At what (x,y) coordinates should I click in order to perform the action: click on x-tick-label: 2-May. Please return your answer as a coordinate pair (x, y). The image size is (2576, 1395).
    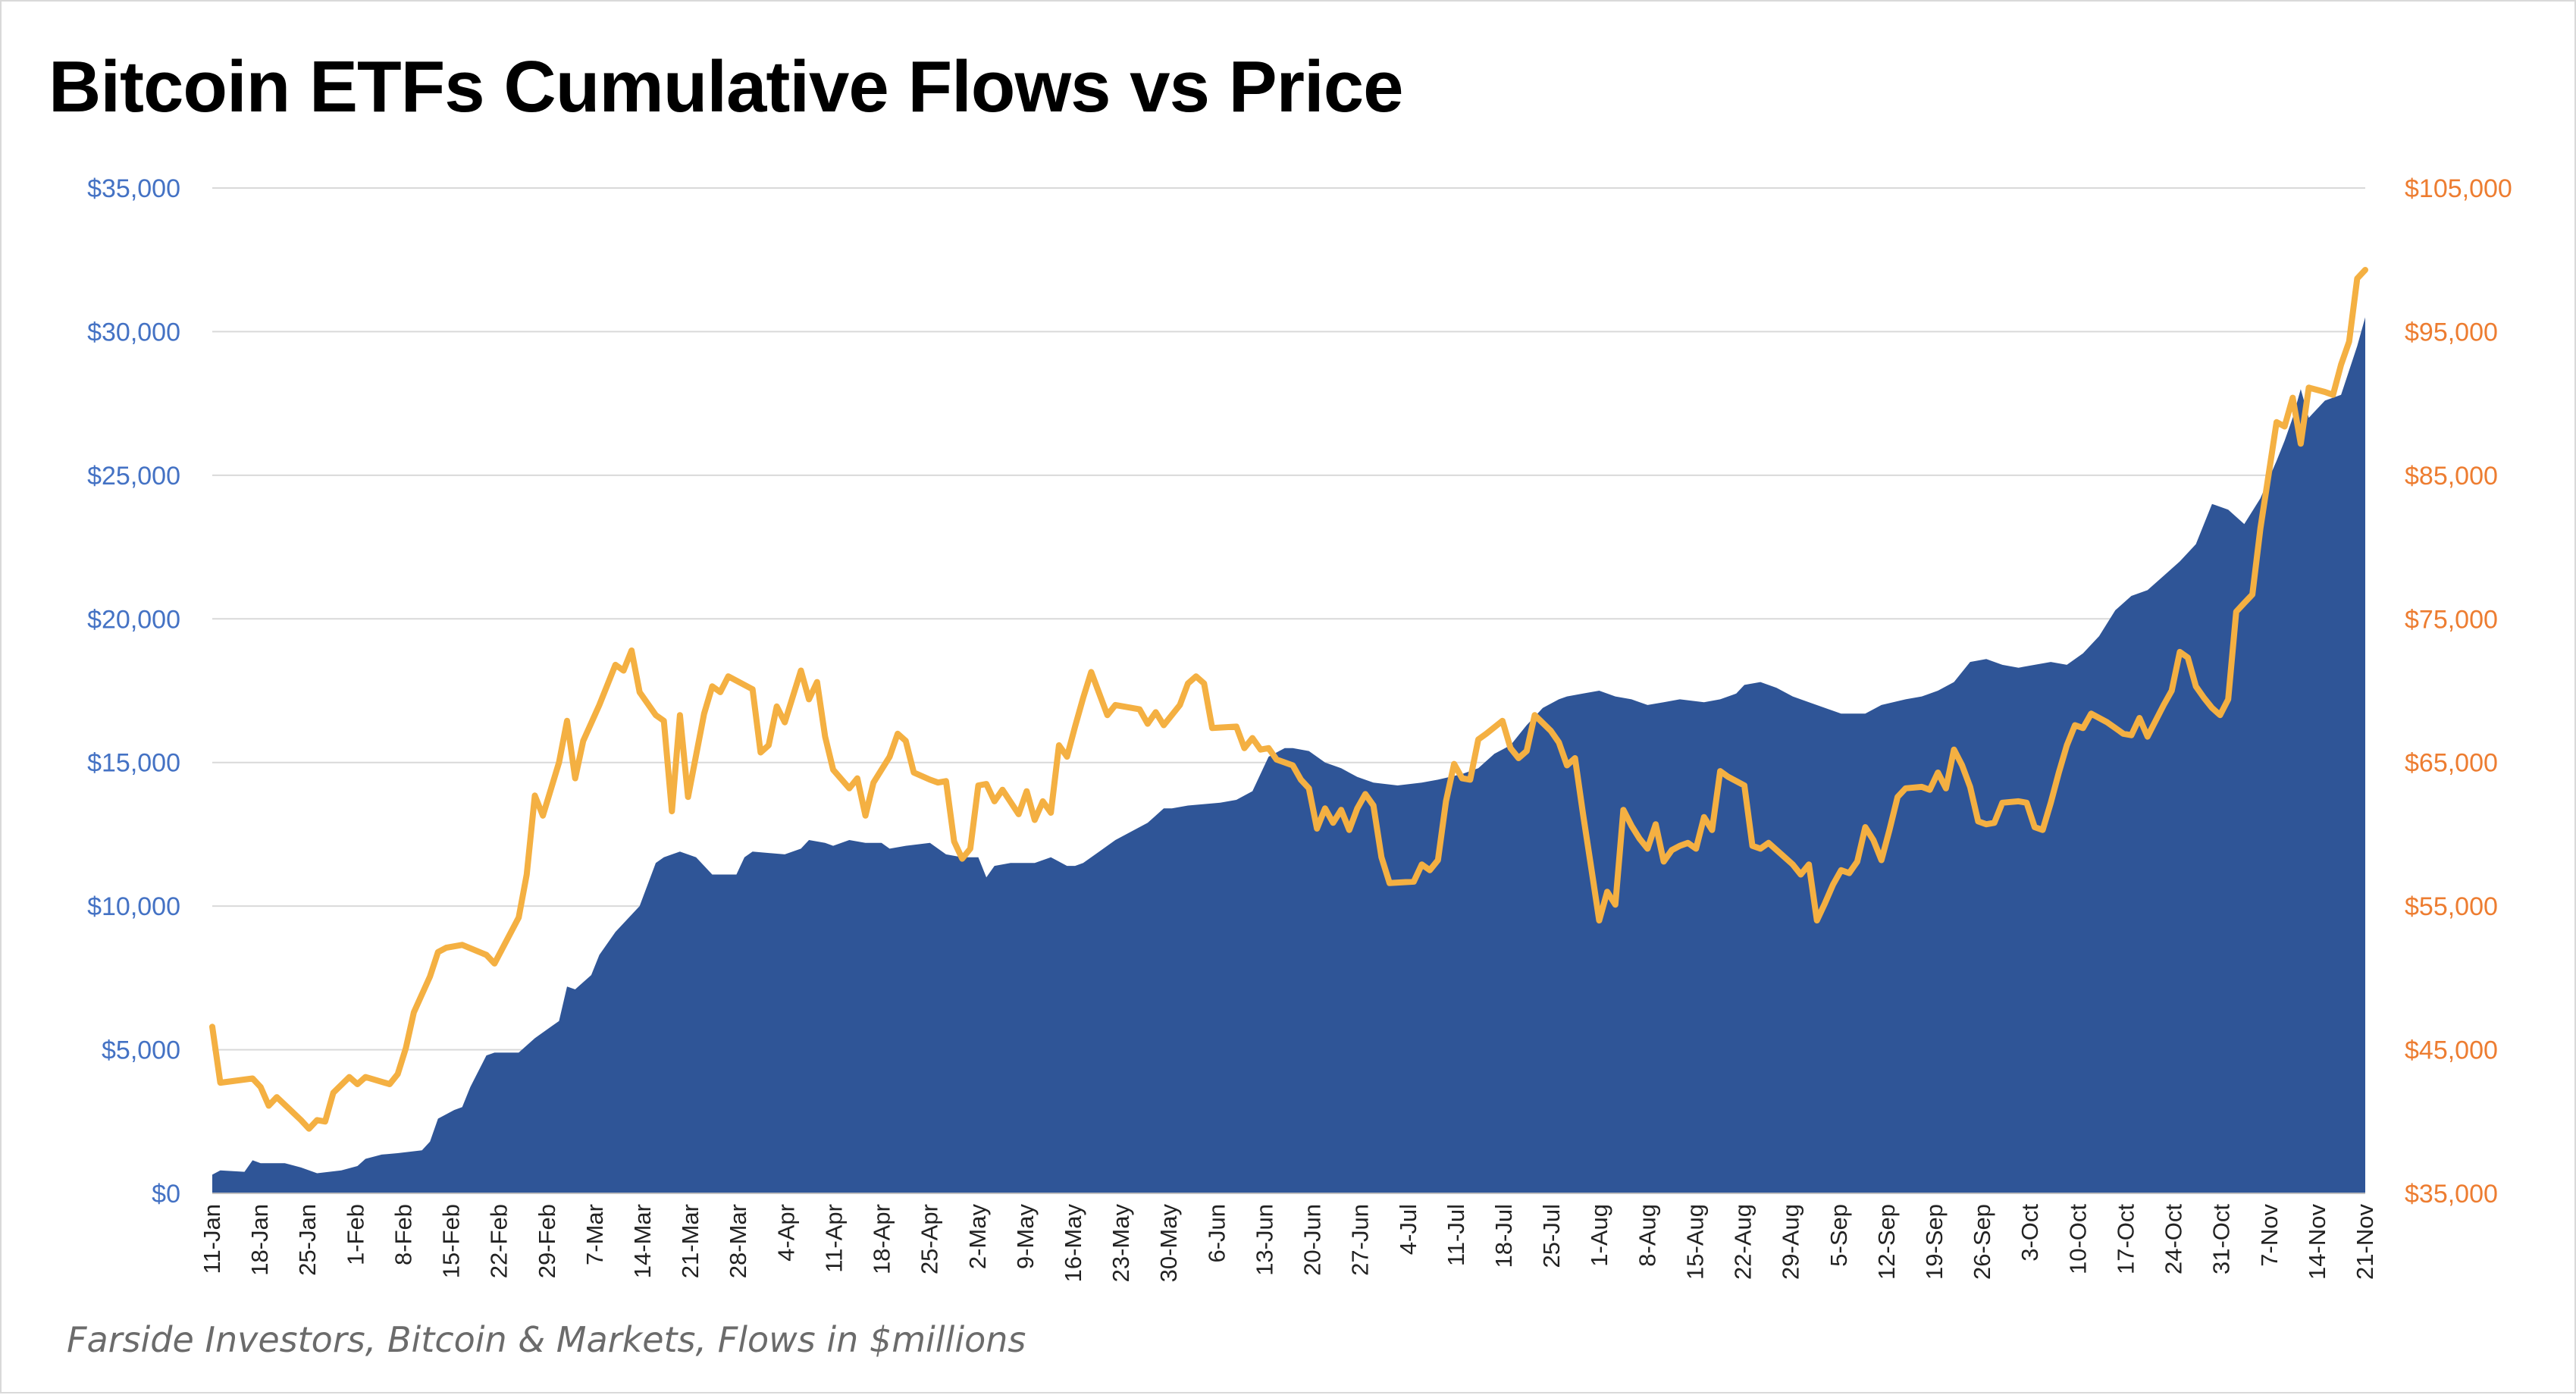
    Looking at the image, I should click on (978, 1237).